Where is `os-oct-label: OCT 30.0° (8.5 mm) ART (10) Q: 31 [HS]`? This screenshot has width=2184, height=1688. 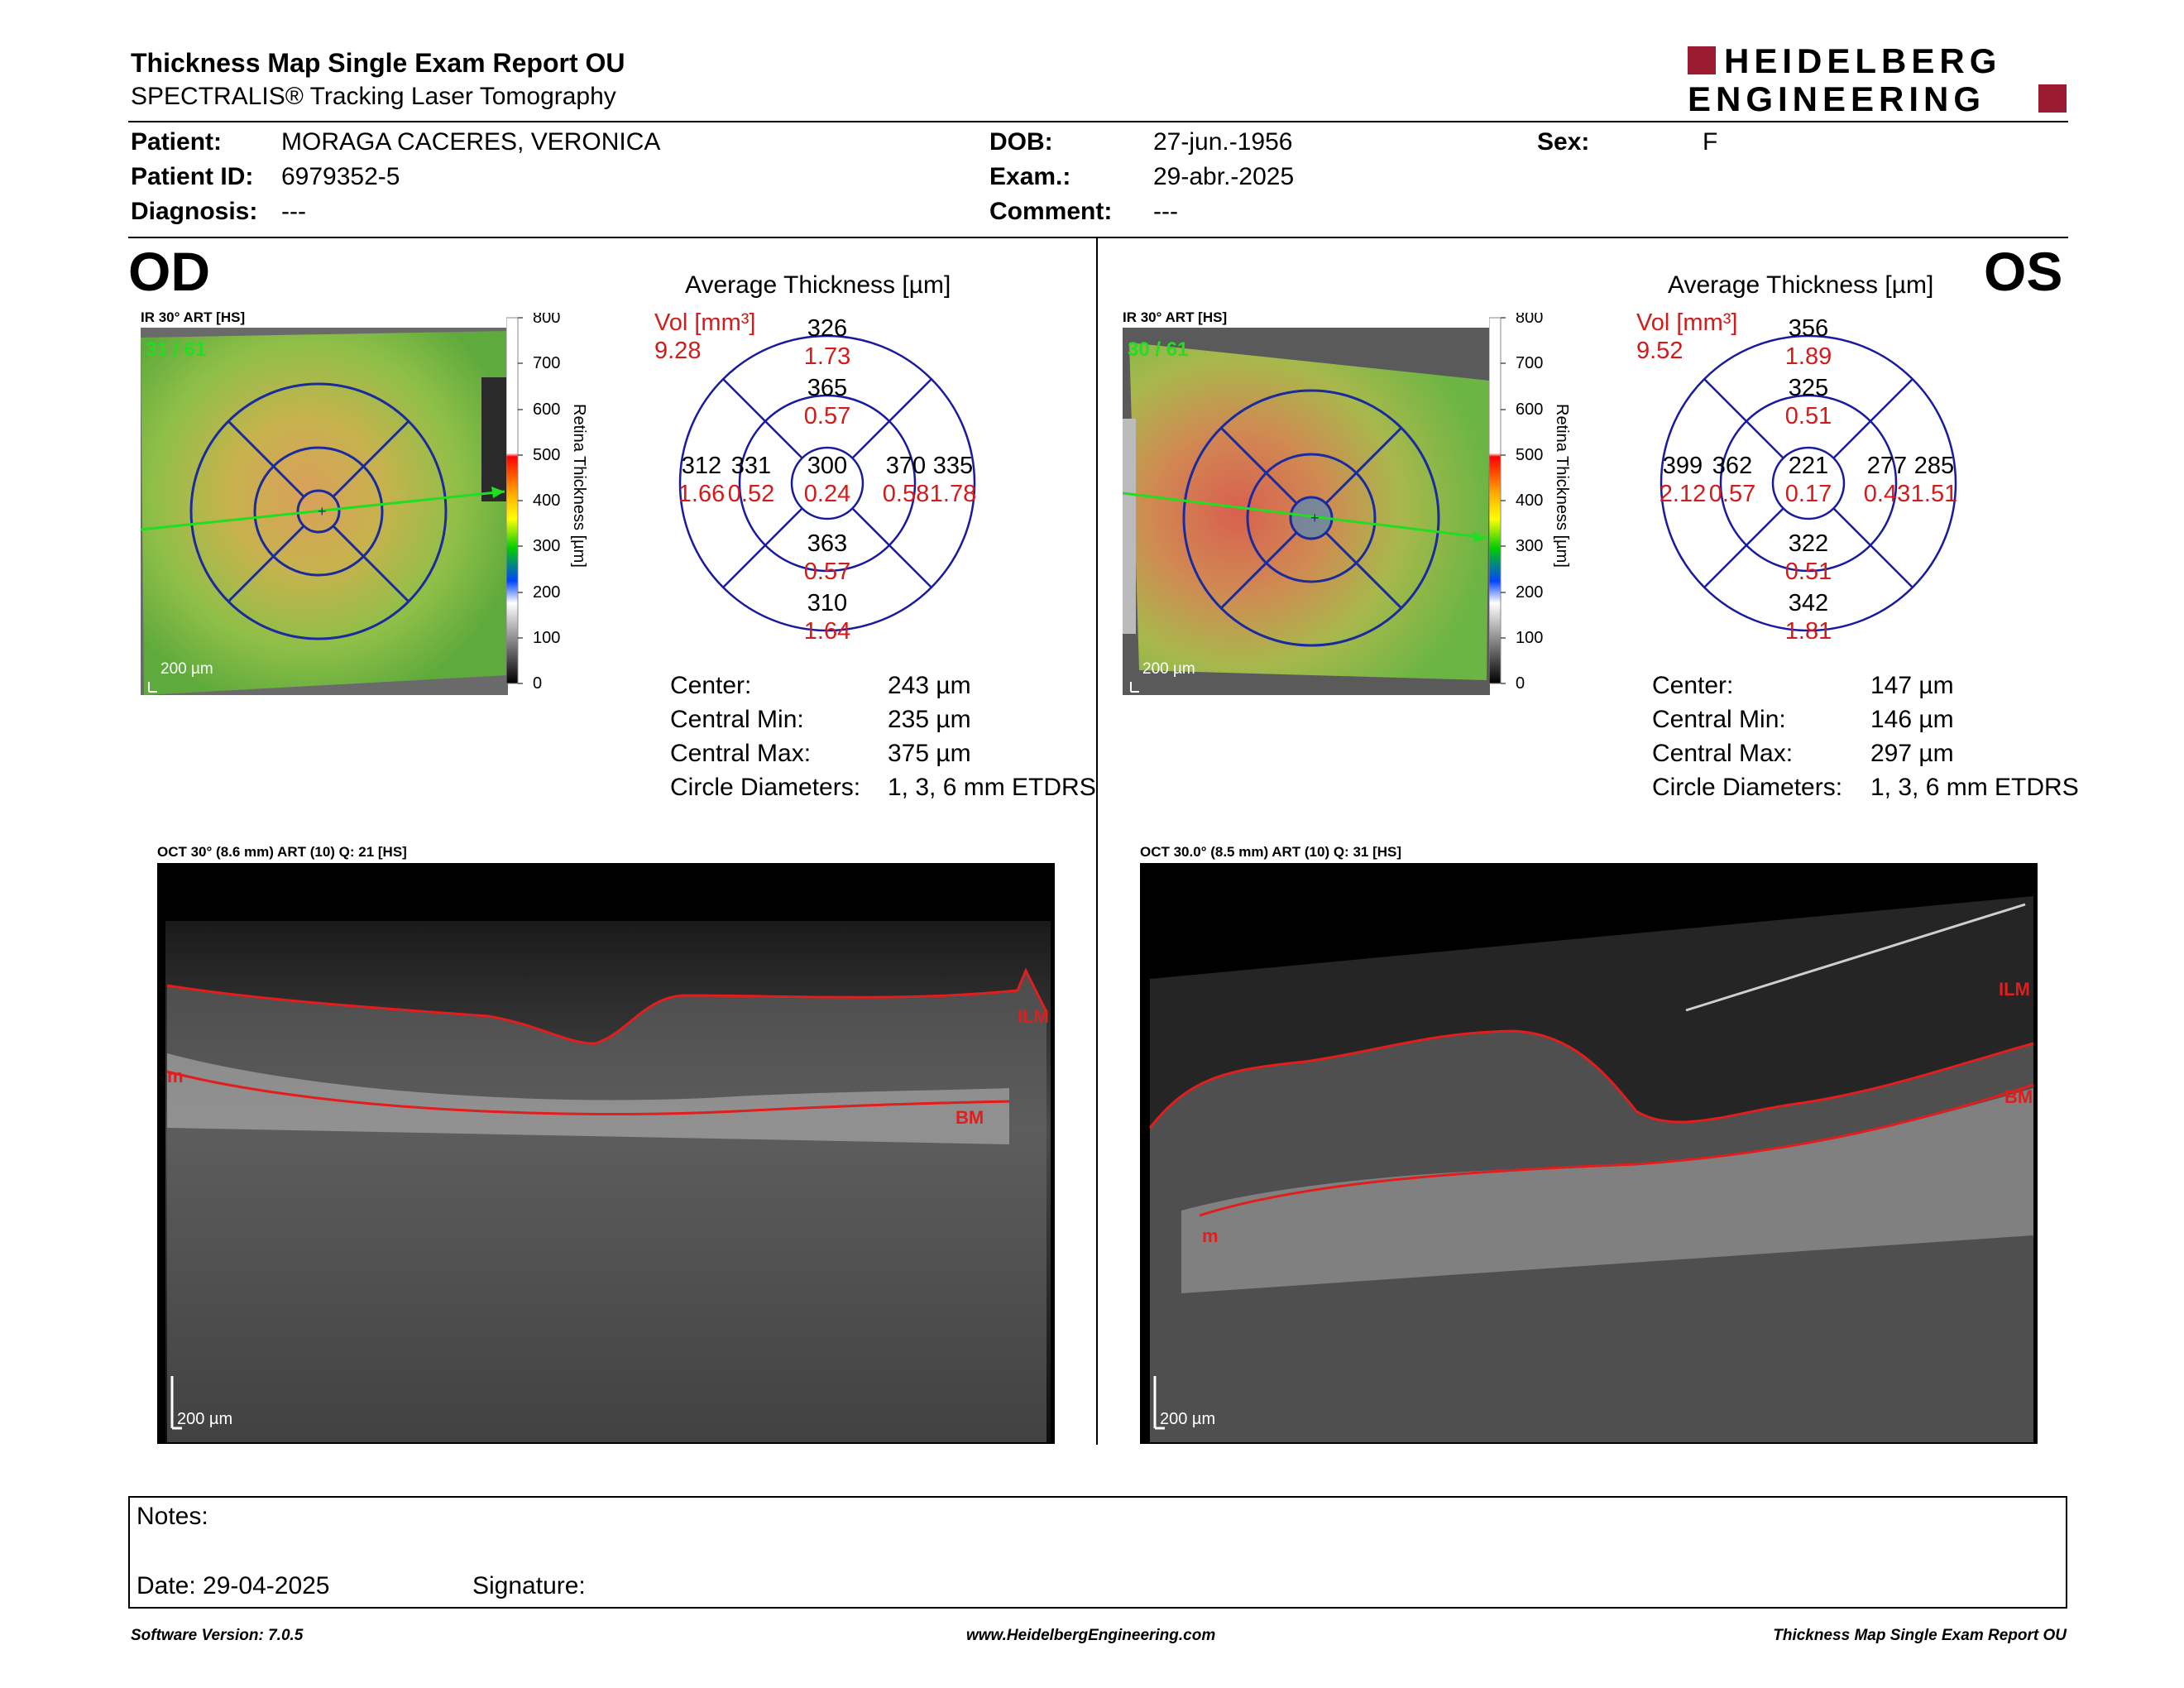 os-oct-label: OCT 30.0° (8.5 mm) ART (10) Q: 31 [HS] is located at coordinates (1271, 852).